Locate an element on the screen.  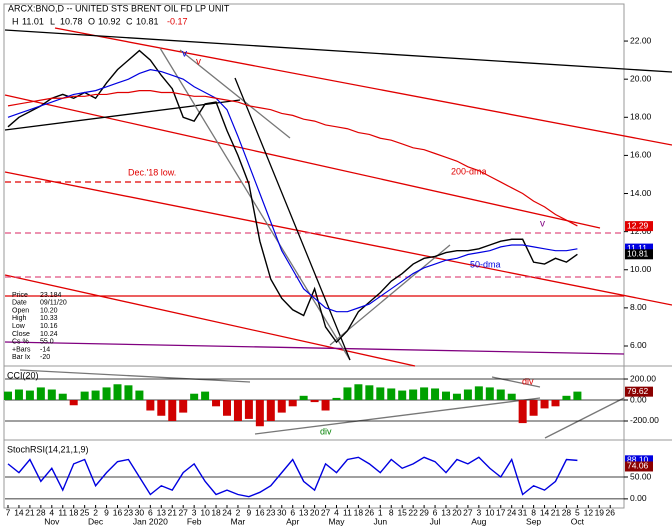
x-tick-label: 8 is located at coordinates (533, 512).